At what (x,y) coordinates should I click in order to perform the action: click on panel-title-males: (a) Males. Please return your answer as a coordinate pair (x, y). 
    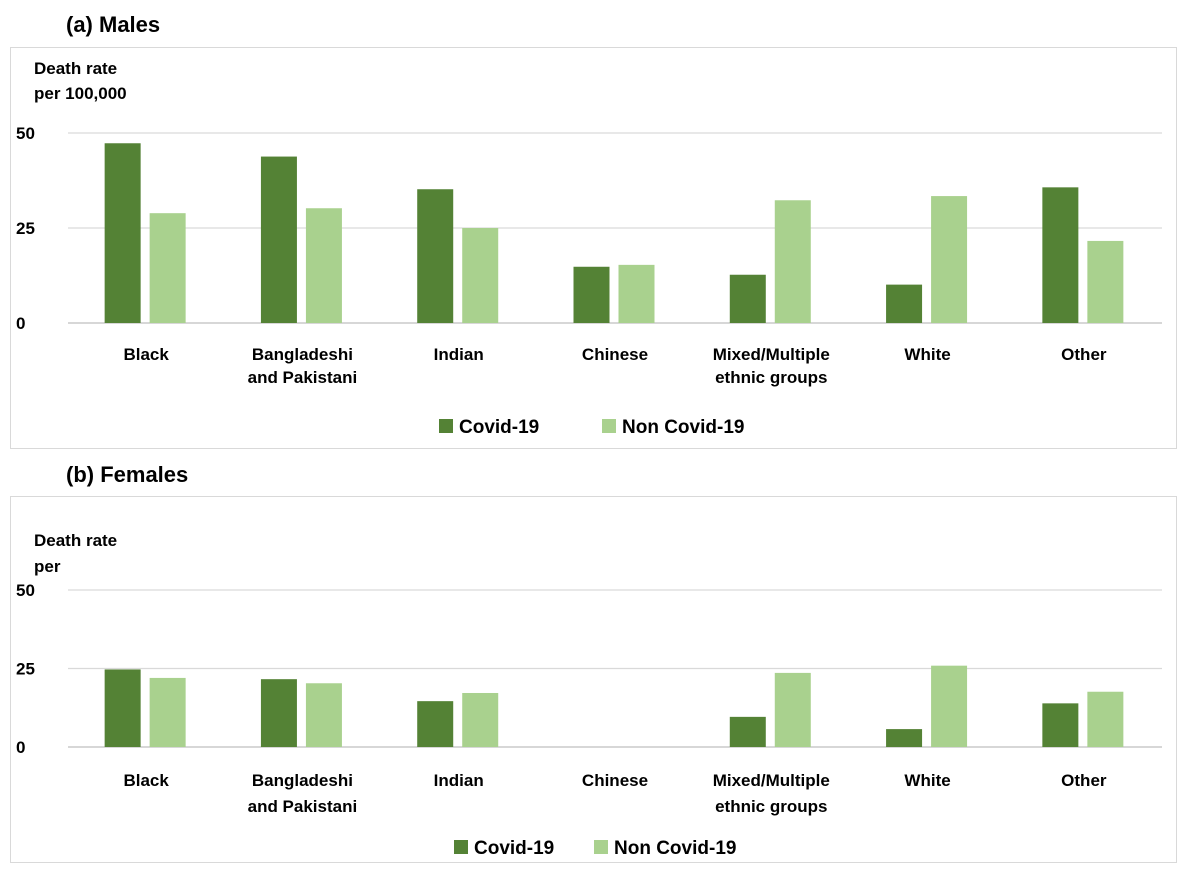
    Looking at the image, I should click on (113, 24).